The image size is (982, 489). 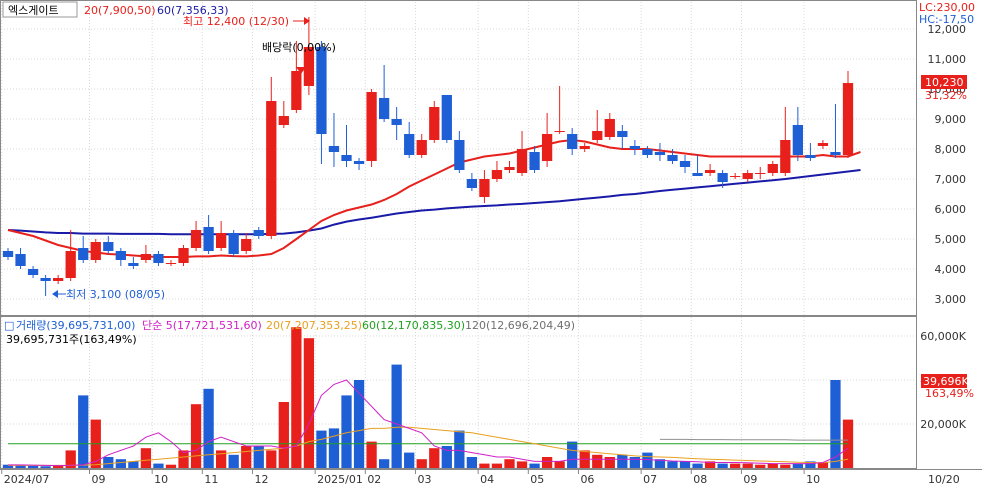 I want to click on price-tick-label: 6,000, so click(x=951, y=209).